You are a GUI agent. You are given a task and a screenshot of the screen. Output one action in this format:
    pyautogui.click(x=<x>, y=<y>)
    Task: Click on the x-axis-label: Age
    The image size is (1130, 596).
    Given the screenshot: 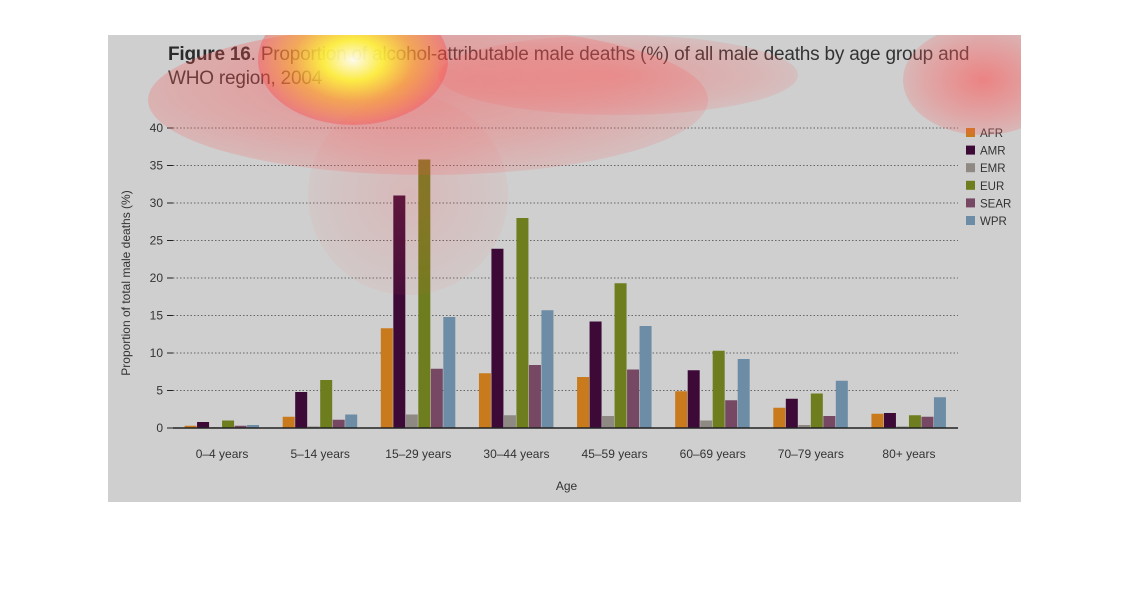 What is the action you would take?
    pyautogui.click(x=567, y=486)
    